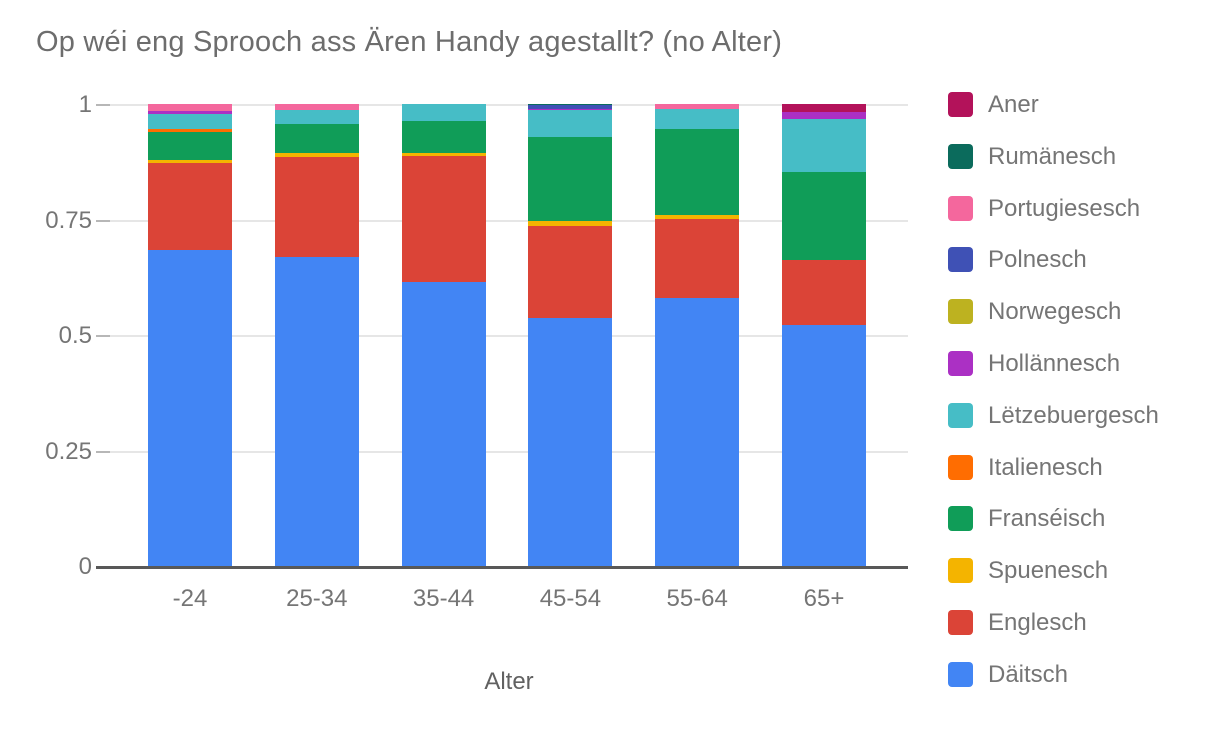  Describe the element at coordinates (443, 598) in the screenshot. I see `x-axis-label: 35-44` at that location.